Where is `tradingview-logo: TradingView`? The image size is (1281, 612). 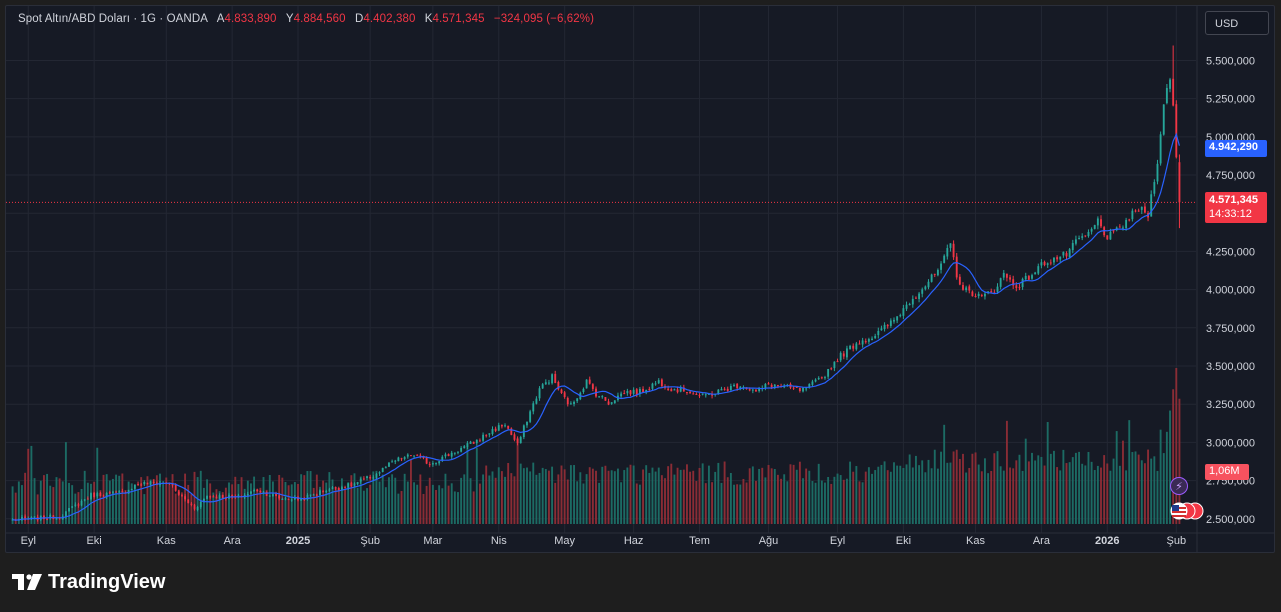 tradingview-logo: TradingView is located at coordinates (88, 582).